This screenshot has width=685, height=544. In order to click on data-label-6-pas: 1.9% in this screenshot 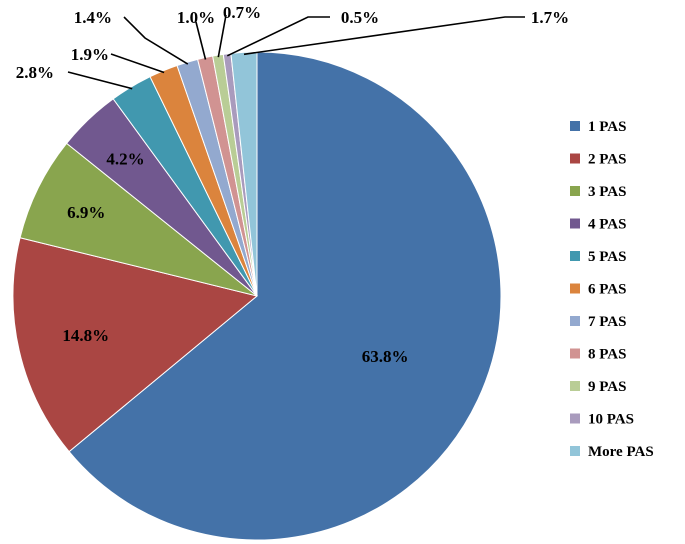, I will do `click(90, 54)`.